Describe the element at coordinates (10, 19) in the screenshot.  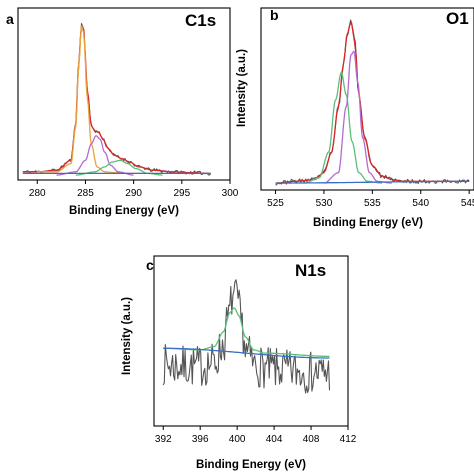
I see `panel-letter: a` at that location.